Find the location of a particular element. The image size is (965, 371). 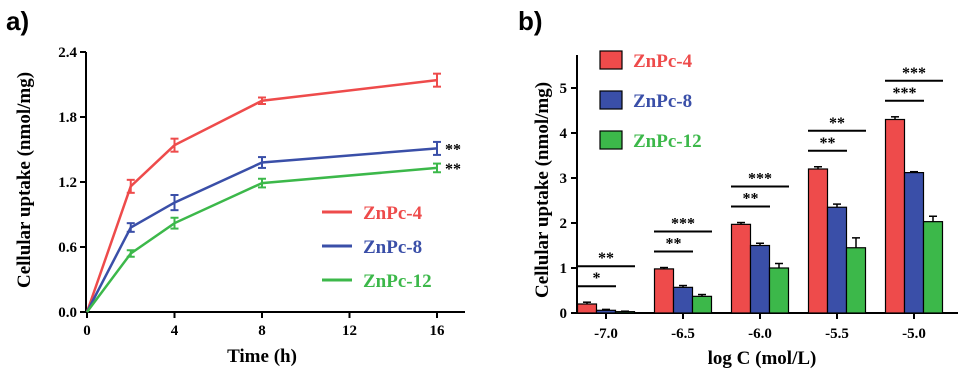

x-tick-label-a: 4 is located at coordinates (175, 331).